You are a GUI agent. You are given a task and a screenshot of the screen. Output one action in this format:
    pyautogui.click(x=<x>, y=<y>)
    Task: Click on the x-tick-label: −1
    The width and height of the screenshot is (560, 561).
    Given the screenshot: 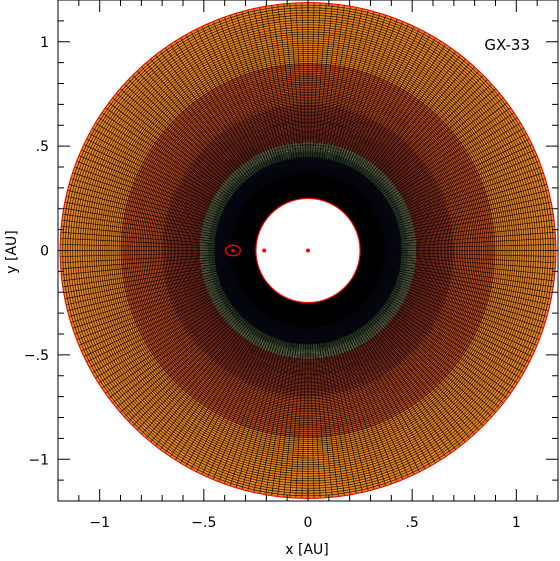 What is the action you would take?
    pyautogui.click(x=99, y=523)
    